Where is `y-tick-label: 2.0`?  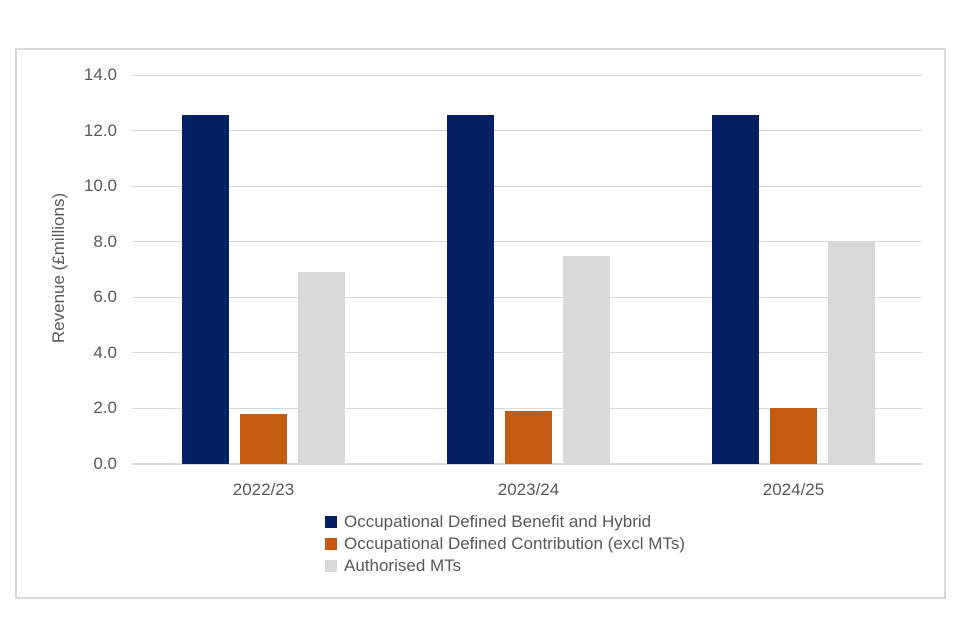 y-tick-label: 2.0 is located at coordinates (105, 408).